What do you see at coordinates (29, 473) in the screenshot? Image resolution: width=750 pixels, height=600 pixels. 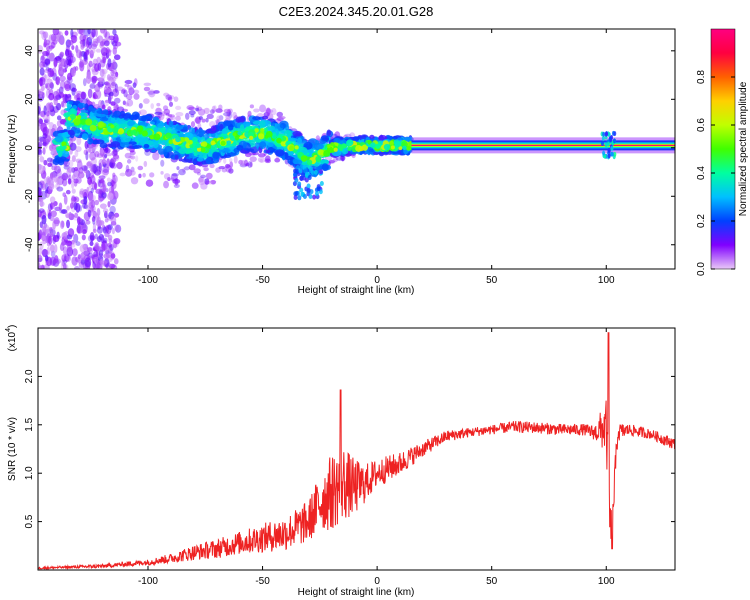 I see `snr-y-tick-label: 1.0` at bounding box center [29, 473].